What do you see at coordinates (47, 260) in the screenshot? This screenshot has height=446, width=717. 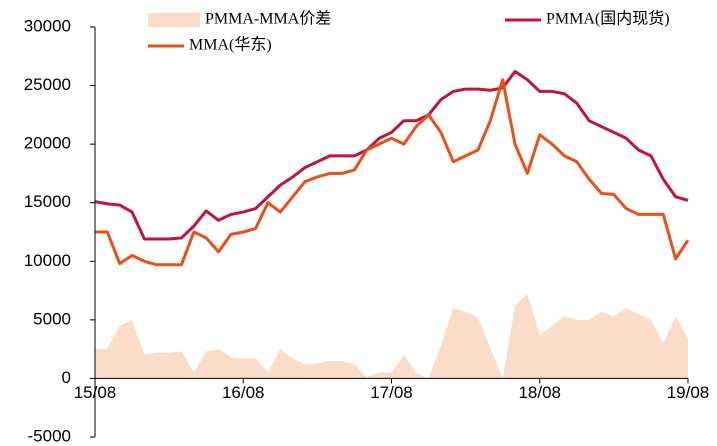 I see `y-tick-label: 10000` at bounding box center [47, 260].